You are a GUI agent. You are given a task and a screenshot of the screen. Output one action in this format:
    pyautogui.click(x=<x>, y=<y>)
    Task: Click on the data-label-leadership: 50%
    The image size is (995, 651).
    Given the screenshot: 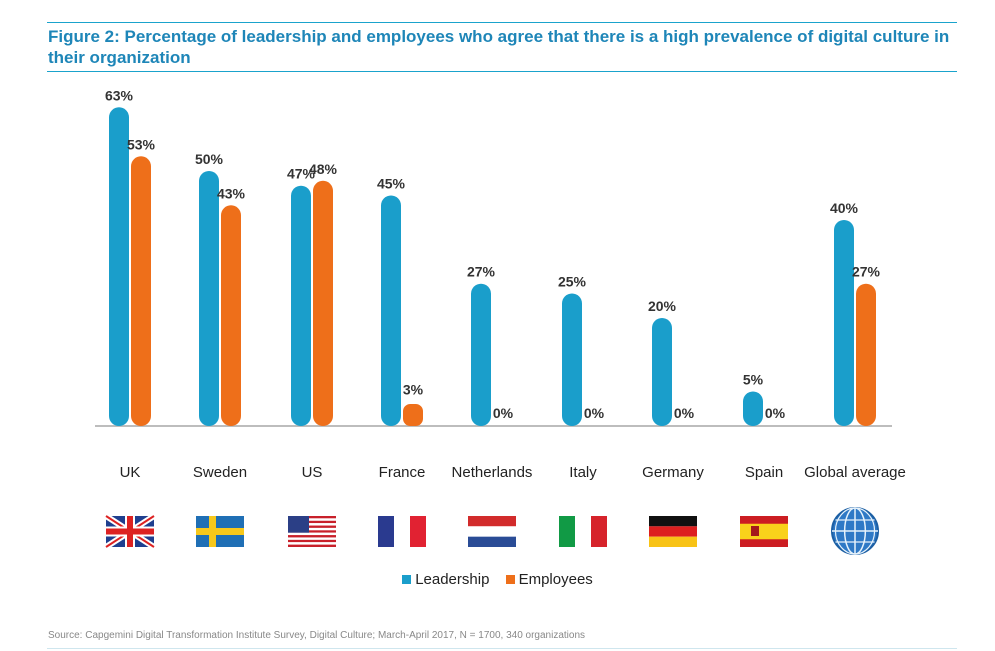 What is the action you would take?
    pyautogui.click(x=209, y=159)
    